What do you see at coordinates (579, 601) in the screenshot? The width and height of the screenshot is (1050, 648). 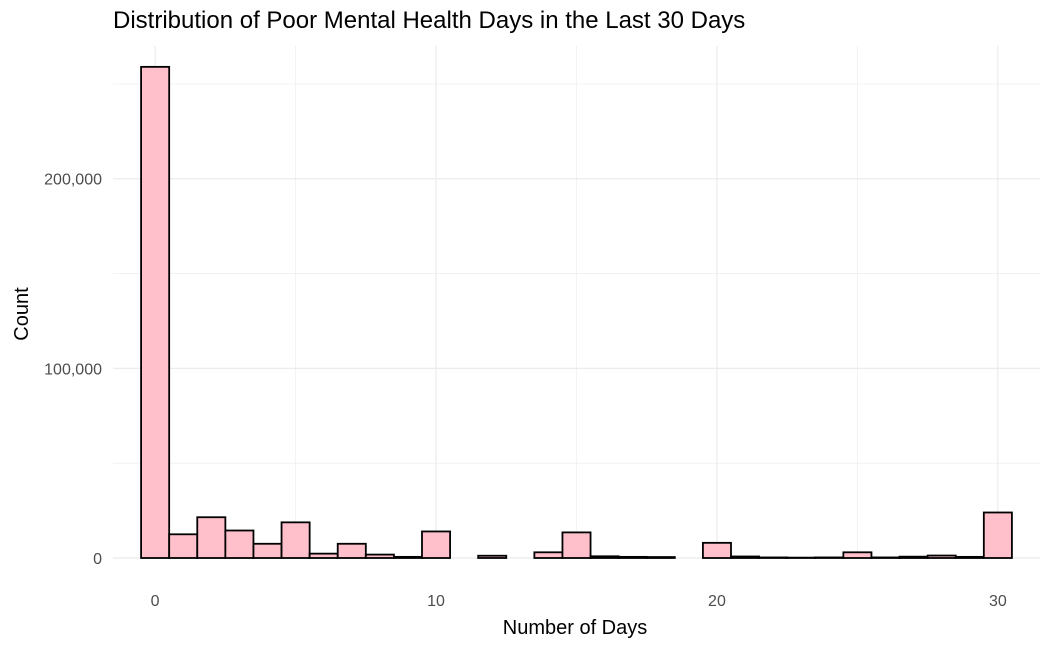 I see `x-tick-labels: 0 10 20 30` at bounding box center [579, 601].